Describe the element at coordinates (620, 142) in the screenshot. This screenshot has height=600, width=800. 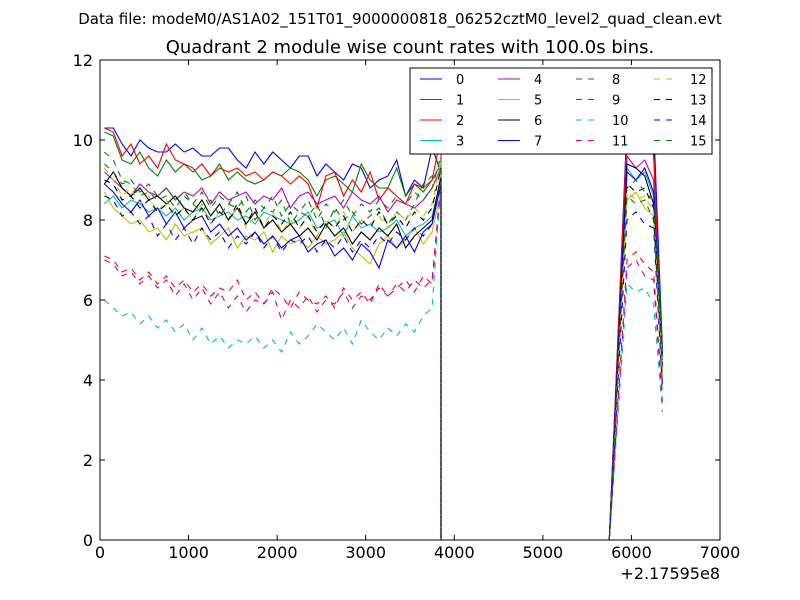
I see `legend-label-11: 11` at that location.